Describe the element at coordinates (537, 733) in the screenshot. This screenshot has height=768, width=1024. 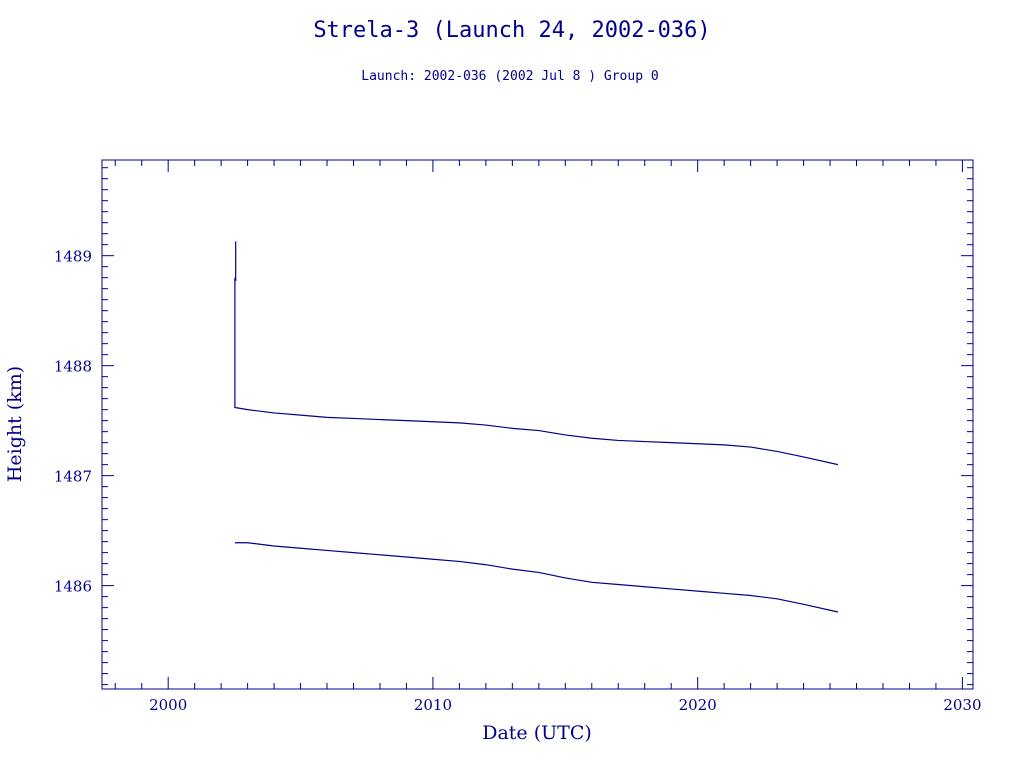
I see `x-axis-label: Date (UTC)` at that location.